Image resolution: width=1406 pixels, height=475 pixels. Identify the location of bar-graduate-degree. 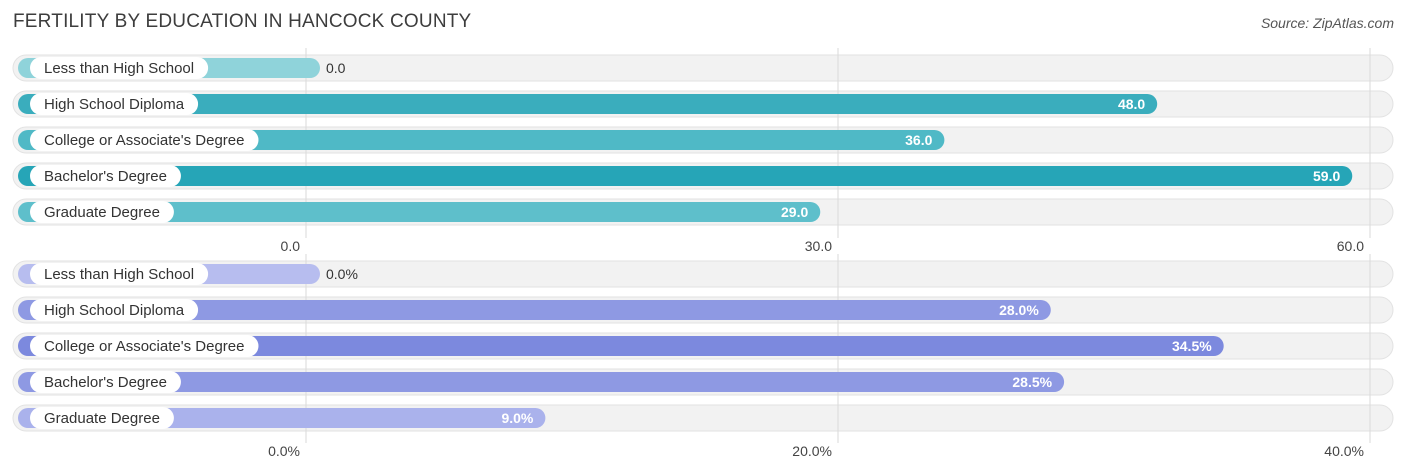
(419, 212).